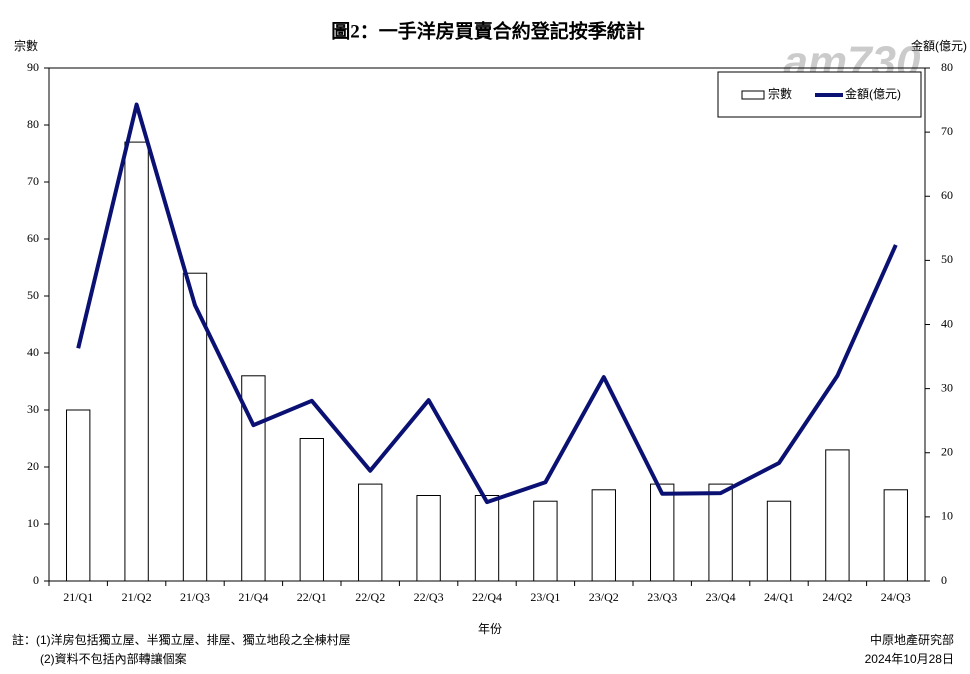 The height and width of the screenshot is (674, 970). Describe the element at coordinates (873, 93) in the screenshot. I see `legend-label: 金額(億元)` at that location.